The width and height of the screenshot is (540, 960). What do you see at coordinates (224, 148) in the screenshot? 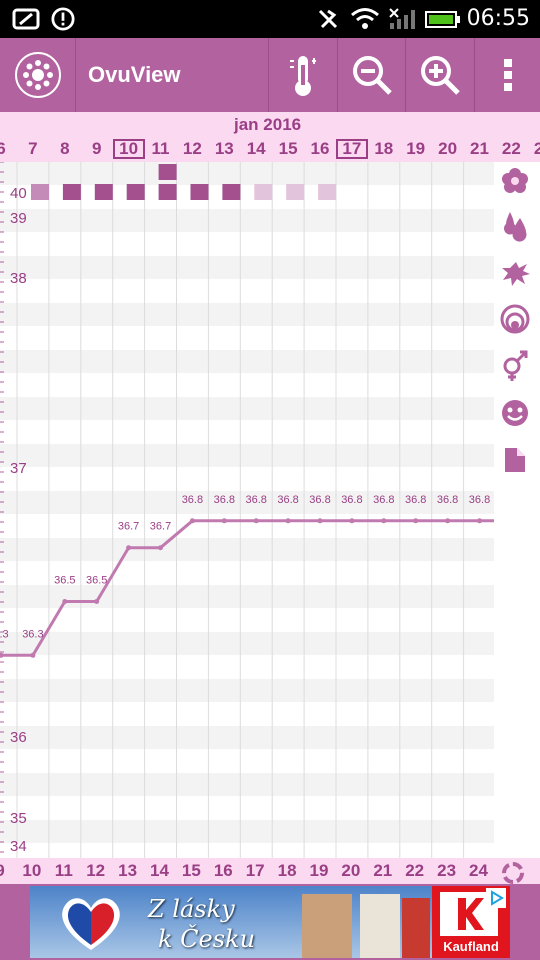
I see `top-date-13: 13` at bounding box center [224, 148].